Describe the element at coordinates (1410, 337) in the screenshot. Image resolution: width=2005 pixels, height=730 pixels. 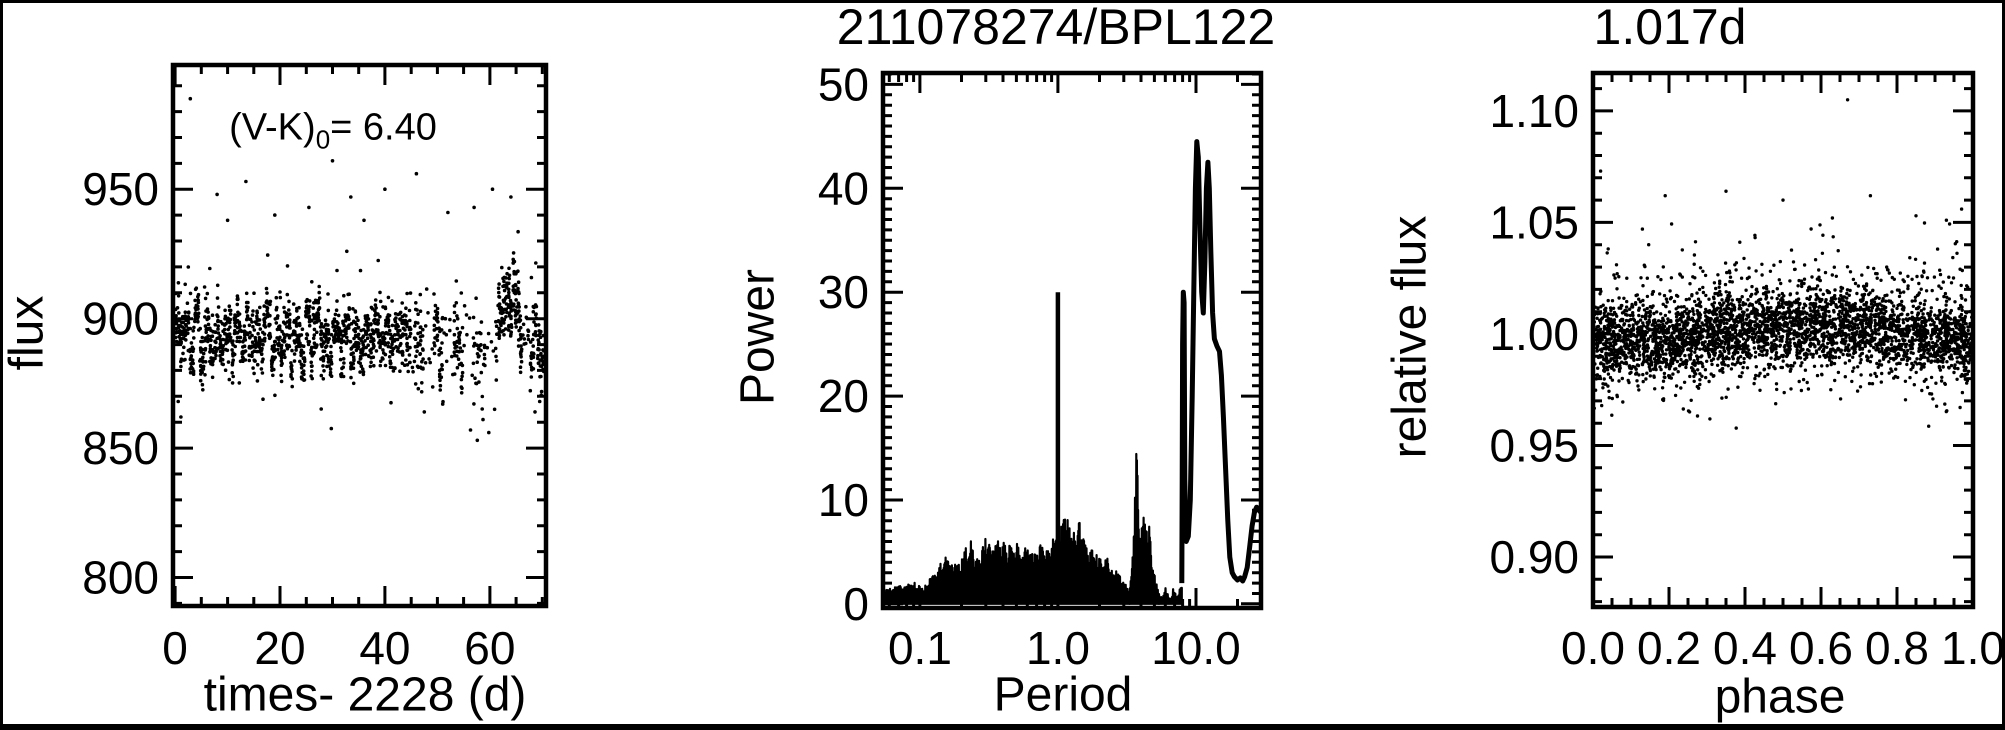
I see `relative-flux-axis-title: relative flux` at that location.